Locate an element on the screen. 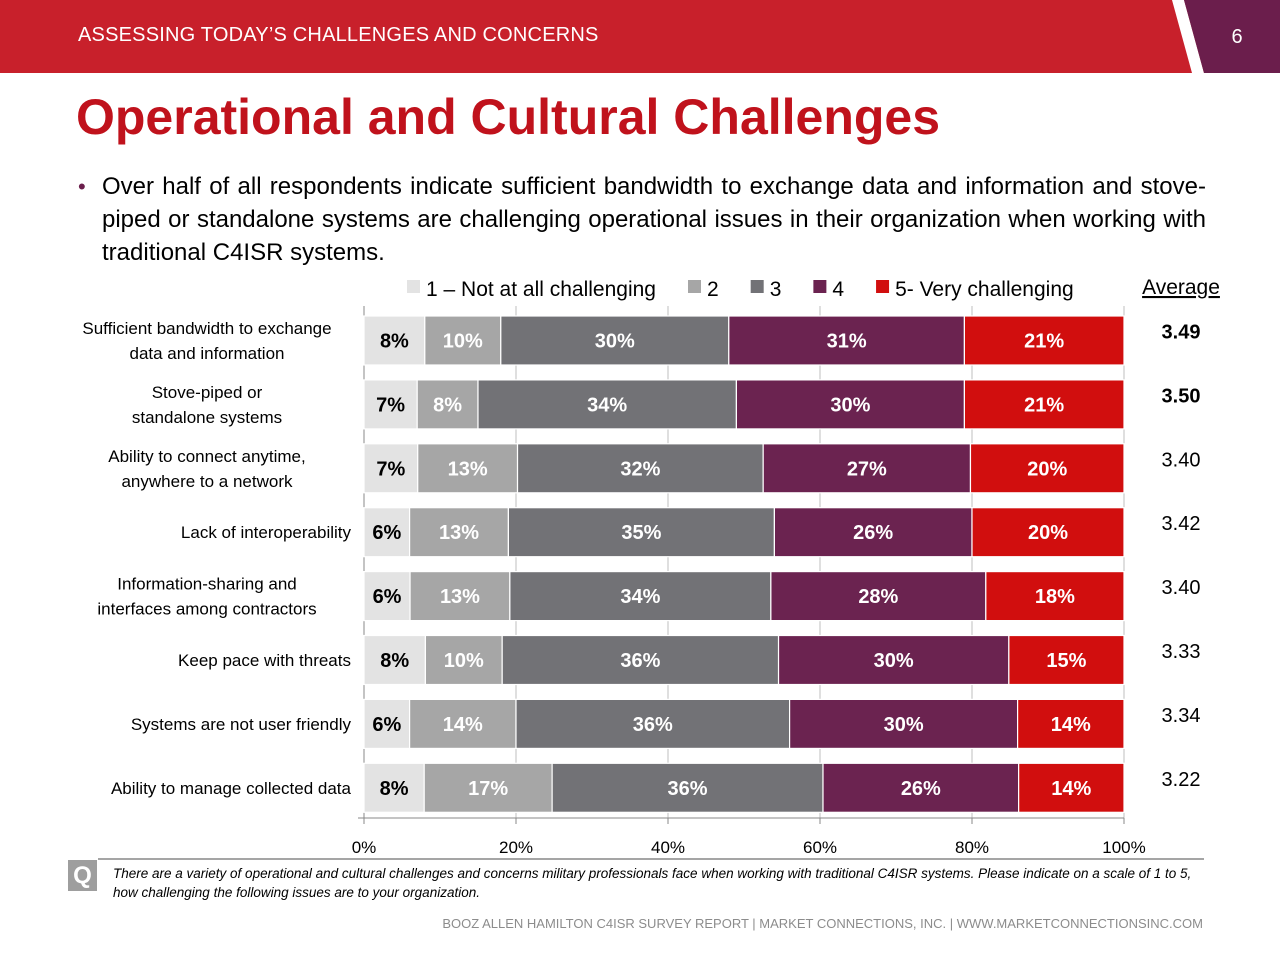 The width and height of the screenshot is (1280, 960). bar-data-label: 17% is located at coordinates (488, 789).